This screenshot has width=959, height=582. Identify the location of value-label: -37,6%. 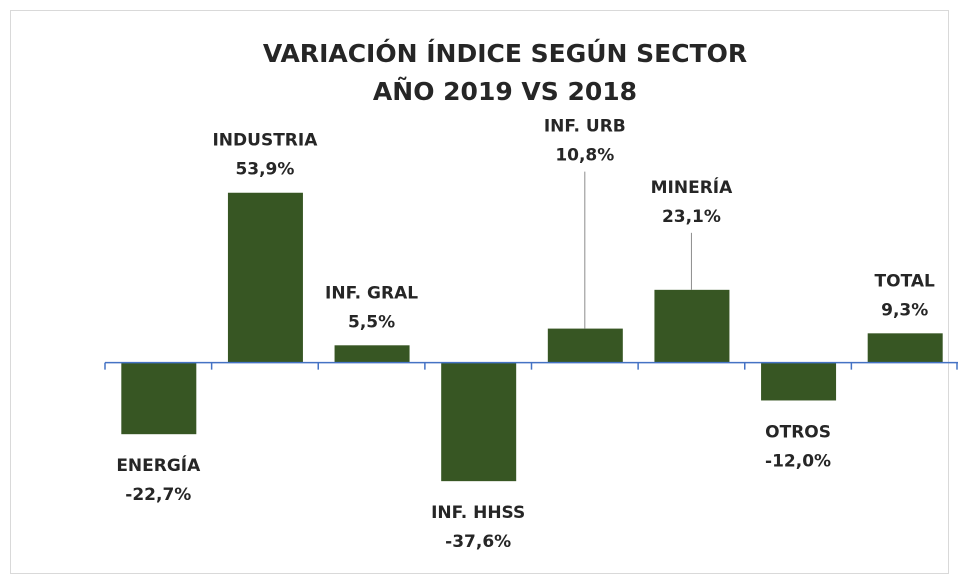
(478, 542).